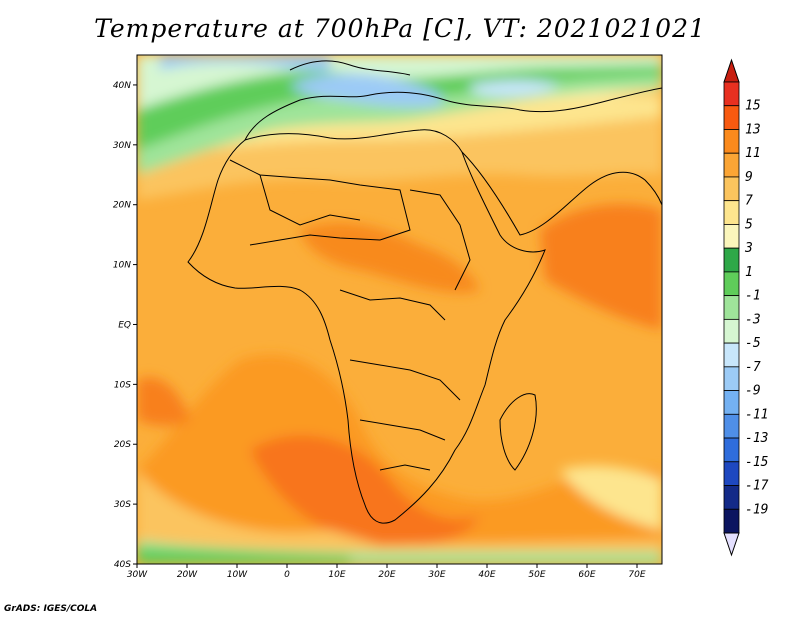 This screenshot has height=618, width=800. What do you see at coordinates (731, 70) in the screenshot?
I see `colorbar-max-arrow` at bounding box center [731, 70].